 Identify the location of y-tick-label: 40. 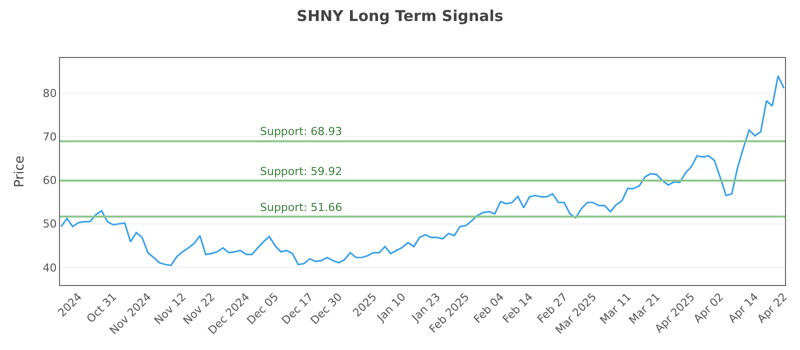
(49, 267).